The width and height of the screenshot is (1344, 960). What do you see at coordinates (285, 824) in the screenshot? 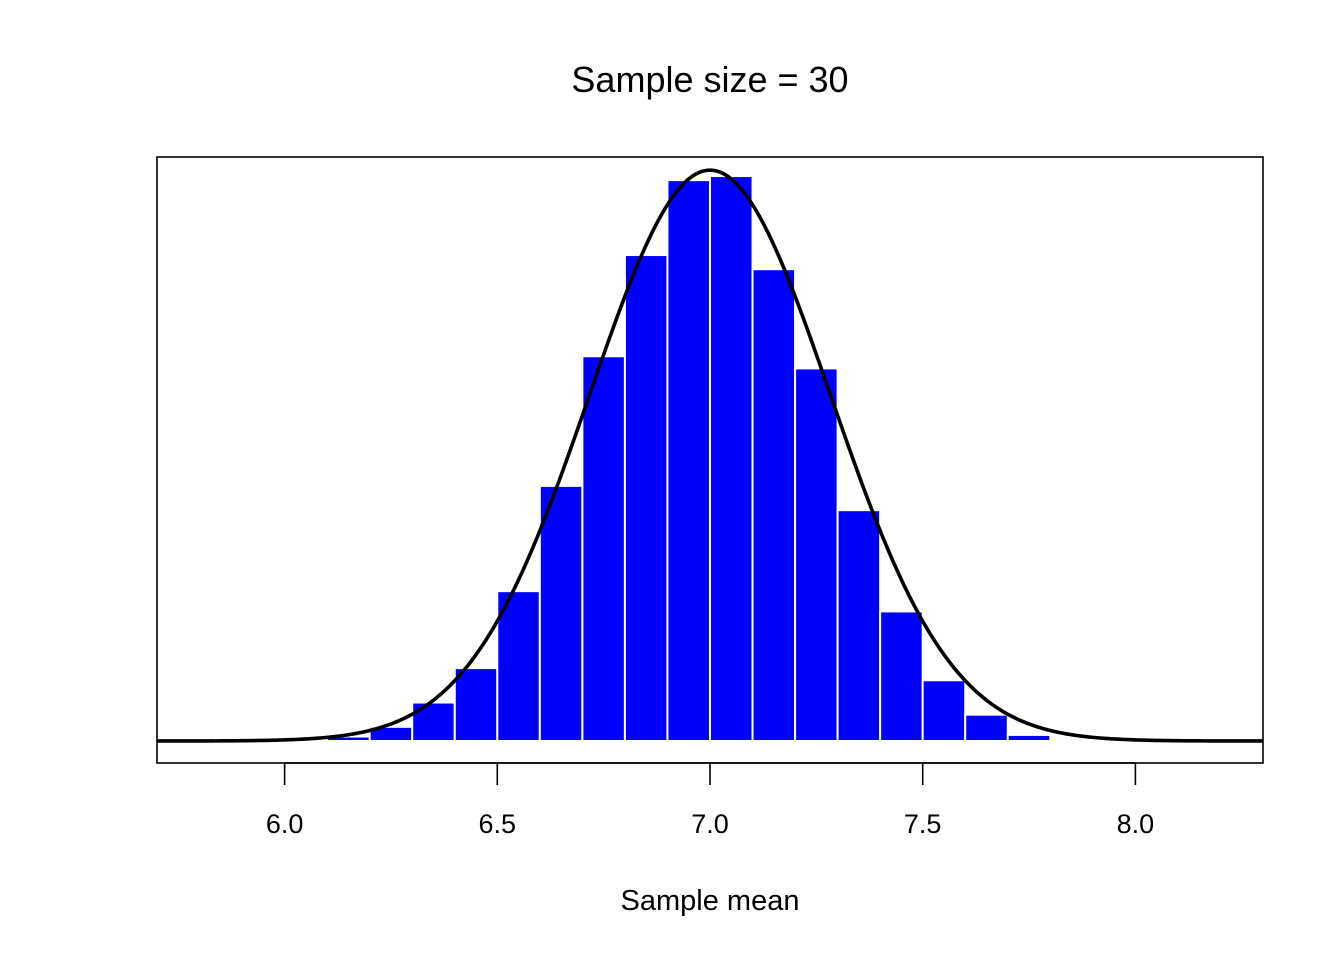
I see `x-tick-label: 6.0` at bounding box center [285, 824].